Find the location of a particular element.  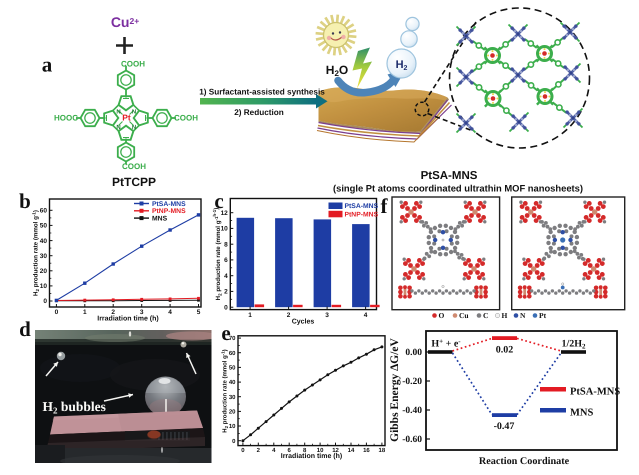

svg-text: b is located at coordinates (25, 201).